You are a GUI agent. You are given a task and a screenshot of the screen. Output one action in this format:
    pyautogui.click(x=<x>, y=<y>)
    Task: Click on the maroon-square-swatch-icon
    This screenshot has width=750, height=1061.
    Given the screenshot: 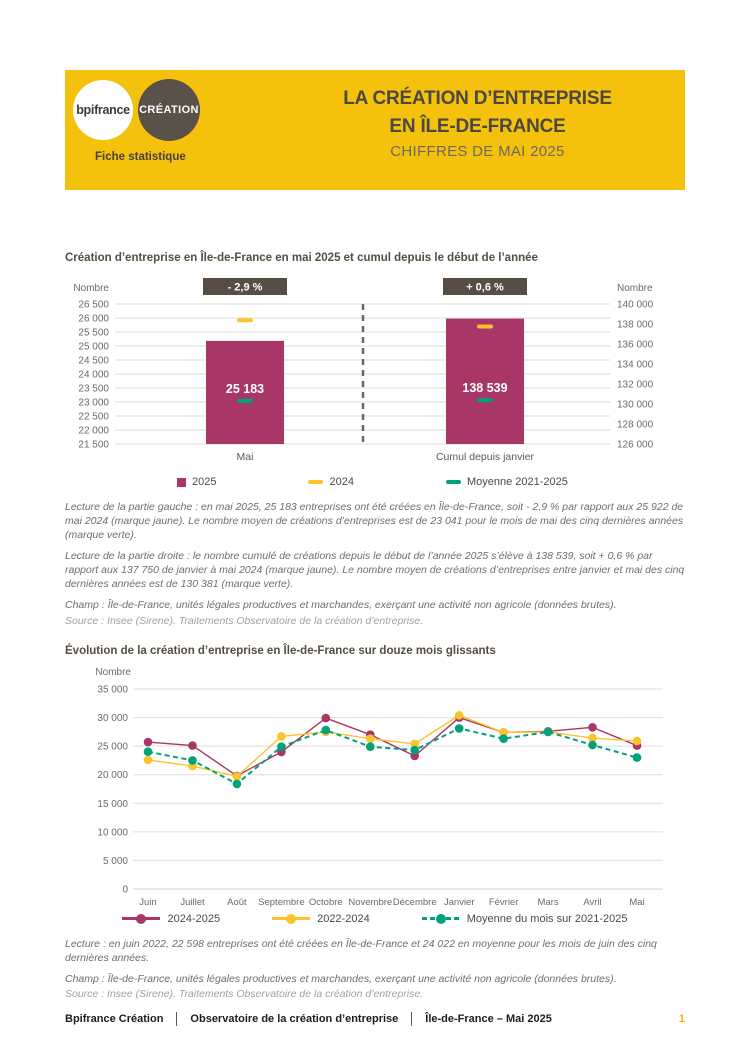 What is the action you would take?
    pyautogui.click(x=181, y=482)
    